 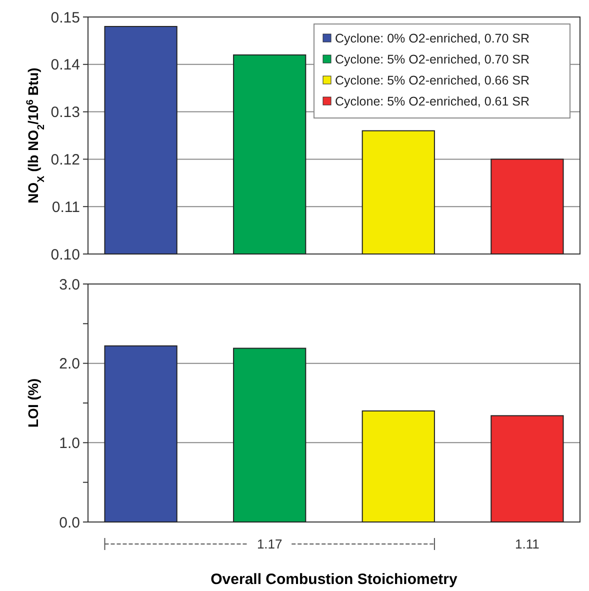 I want to click on y-tick-label: 3.0, so click(x=69, y=285).